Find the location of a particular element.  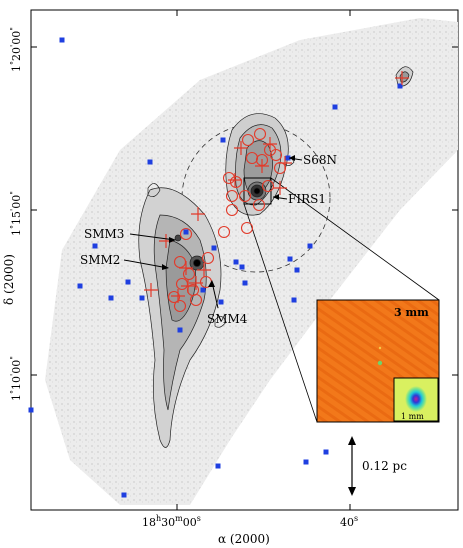

y-tick-labels: 1°20'00" 1°15'00" 1°10'00" is located at coordinates (16, 214).